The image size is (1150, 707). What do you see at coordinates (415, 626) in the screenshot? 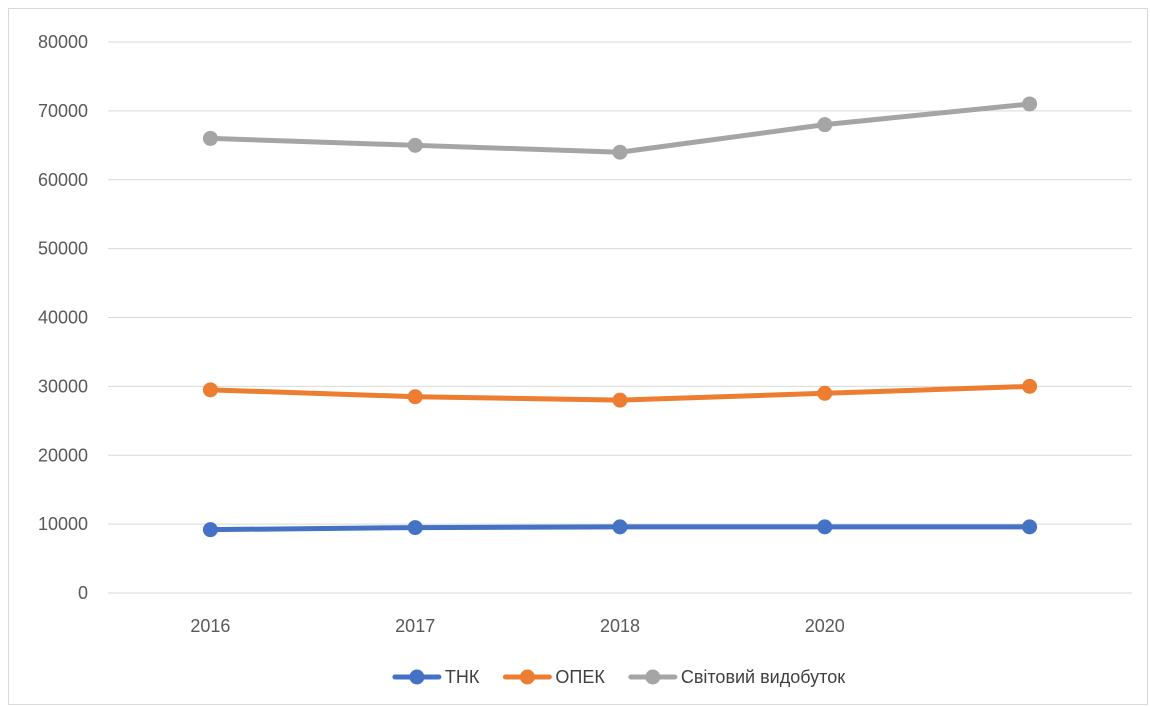
I see `x-tick-label: 2017` at bounding box center [415, 626].